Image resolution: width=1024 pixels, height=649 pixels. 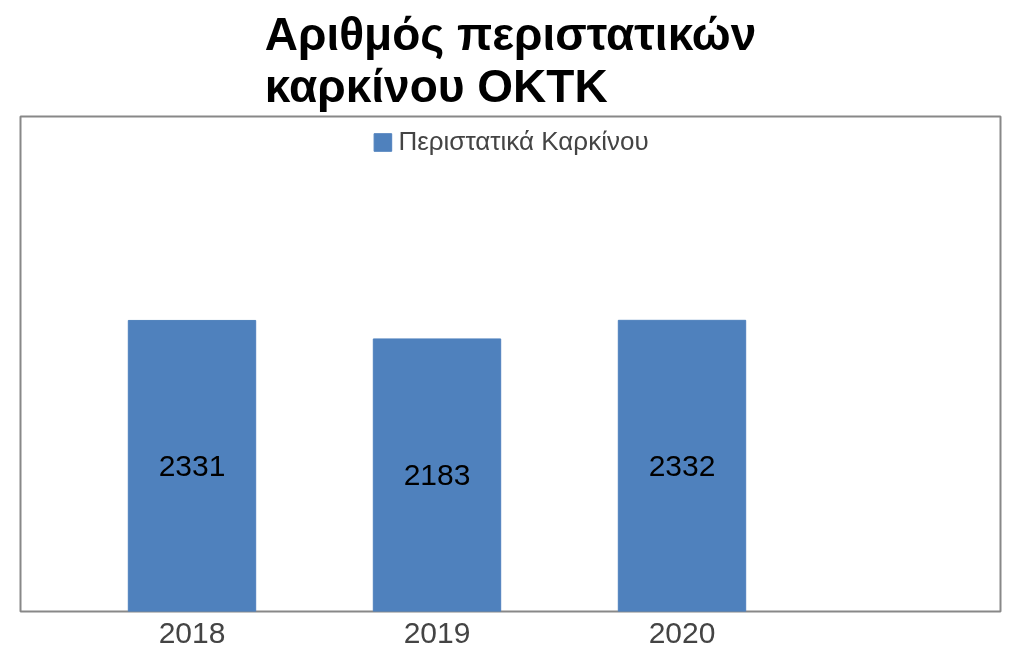 What do you see at coordinates (437, 632) in the screenshot?
I see `x-tick-label: 2019` at bounding box center [437, 632].